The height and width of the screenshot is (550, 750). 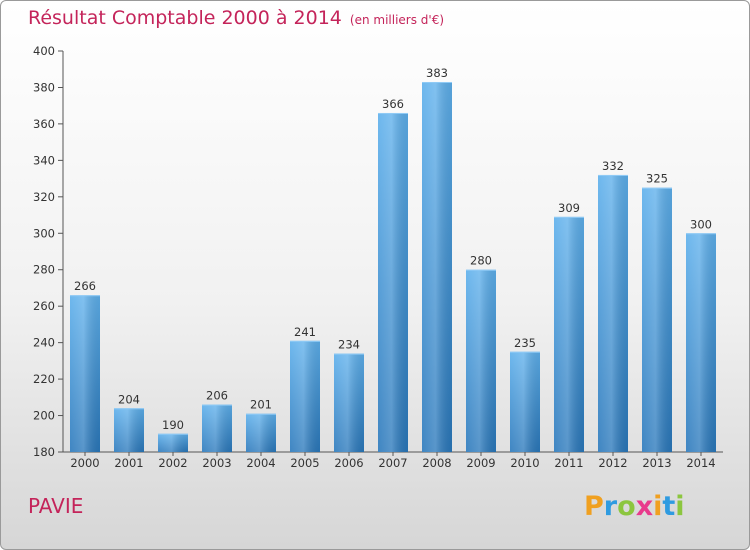 What do you see at coordinates (84, 463) in the screenshot?
I see `x-tick-label: 2000` at bounding box center [84, 463].